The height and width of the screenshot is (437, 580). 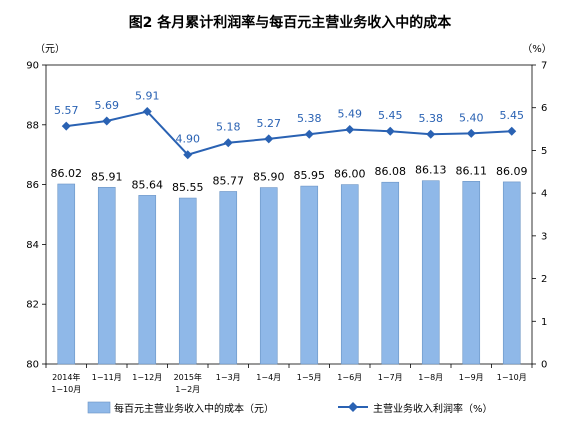 What do you see at coordinates (537, 49) in the screenshot?
I see `right-axis-unit: （%）` at bounding box center [537, 49].